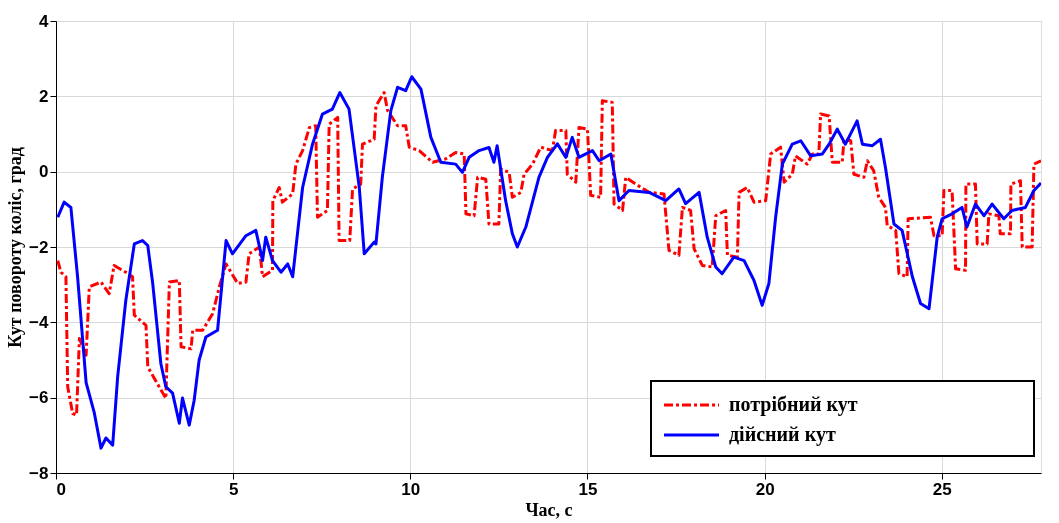 This screenshot has height=523, width=1059. Describe the element at coordinates (233, 489) in the screenshot. I see `x-tick-label: 5` at that location.